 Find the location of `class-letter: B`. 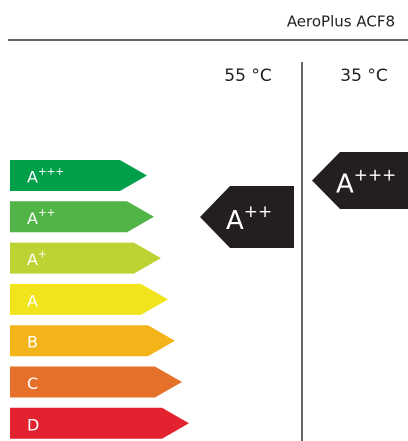

class-letter: B is located at coordinates (32, 341).